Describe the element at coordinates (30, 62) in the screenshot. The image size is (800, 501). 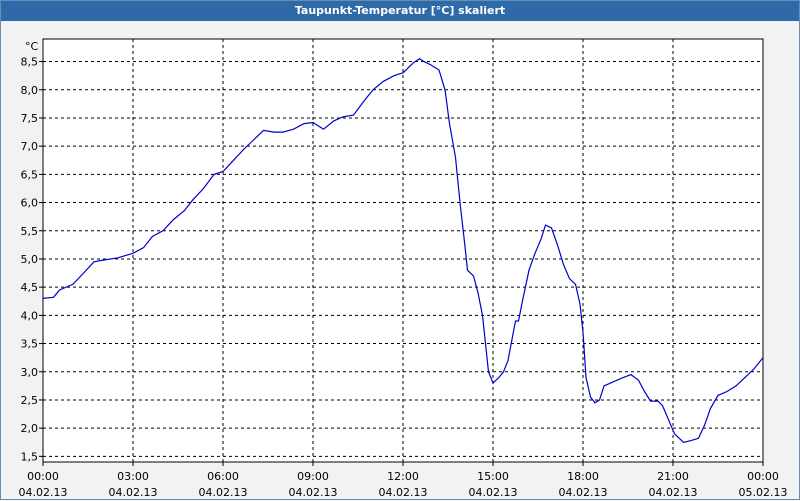
I see `y-tick-label: 8,5` at that location.